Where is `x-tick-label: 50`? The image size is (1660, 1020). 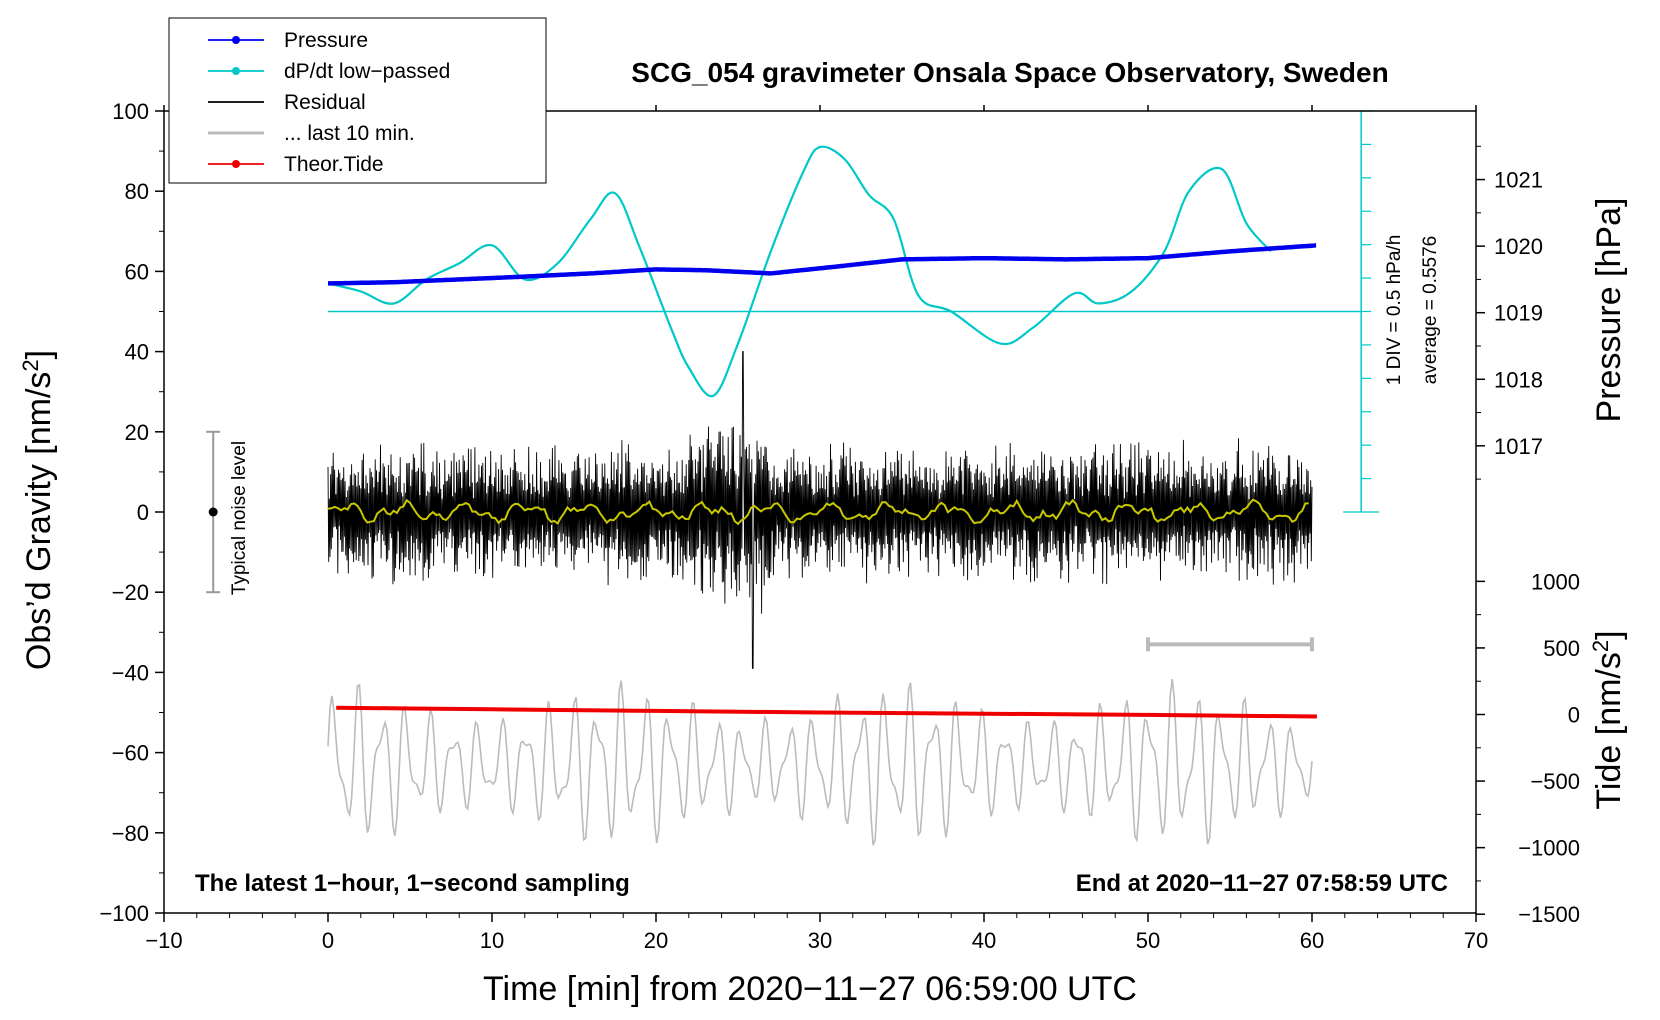 x-tick-label: 50 is located at coordinates (1148, 940).